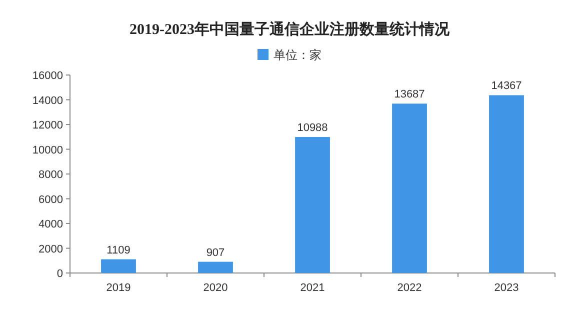  Describe the element at coordinates (506, 288) in the screenshot. I see `x-tick-label: 2023` at that location.